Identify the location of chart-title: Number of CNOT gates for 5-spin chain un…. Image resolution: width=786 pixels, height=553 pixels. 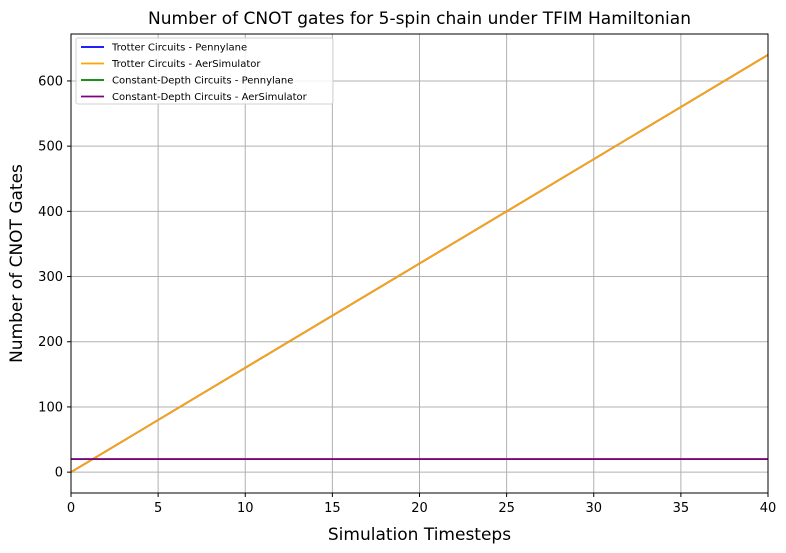
(419, 19).